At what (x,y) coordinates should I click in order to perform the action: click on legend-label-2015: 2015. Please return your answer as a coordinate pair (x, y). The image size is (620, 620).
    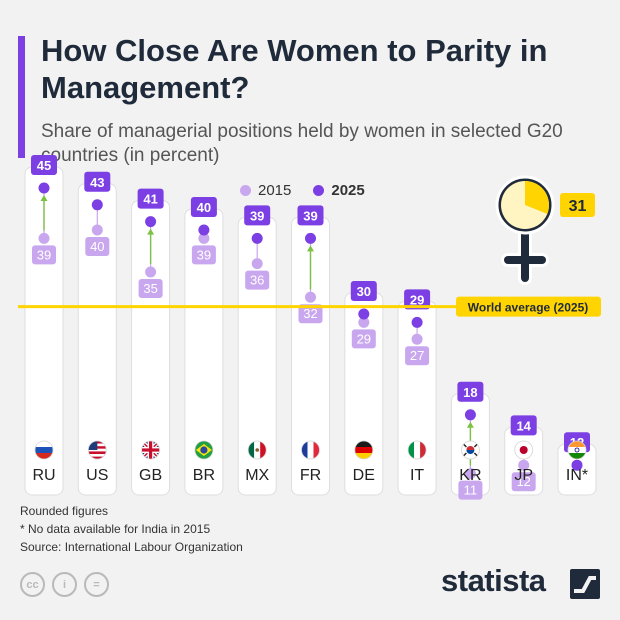
    Looking at the image, I should click on (275, 190).